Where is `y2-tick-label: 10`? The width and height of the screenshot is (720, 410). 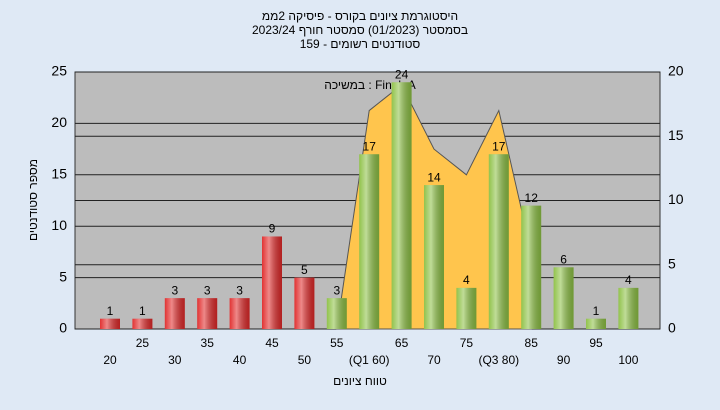
y2-tick-label: 10 is located at coordinates (676, 199).